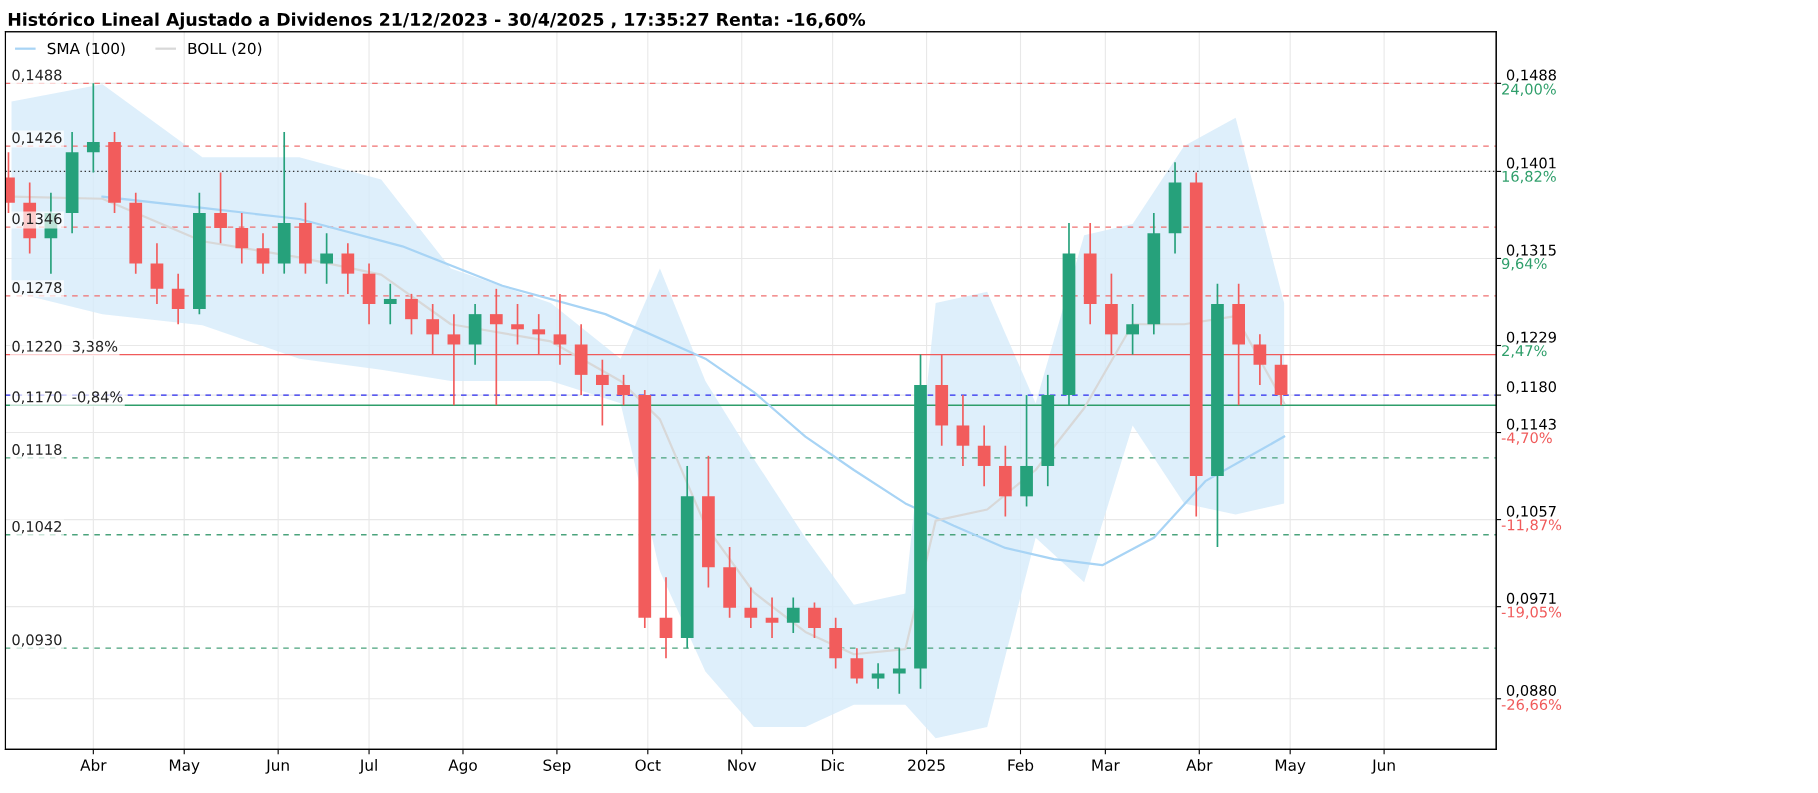 This screenshot has width=1818, height=793. I want to click on chart-title: Histórico Lineal Ajustado a Dividenos 21/12/2023 - 30/4/2025 , 17:35:27 Renta: -16,60%, so click(437, 20).